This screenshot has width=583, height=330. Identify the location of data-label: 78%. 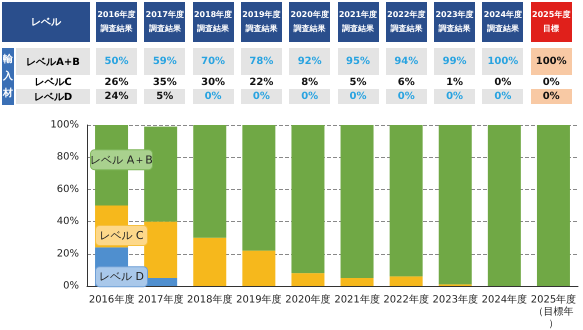
(261, 61).